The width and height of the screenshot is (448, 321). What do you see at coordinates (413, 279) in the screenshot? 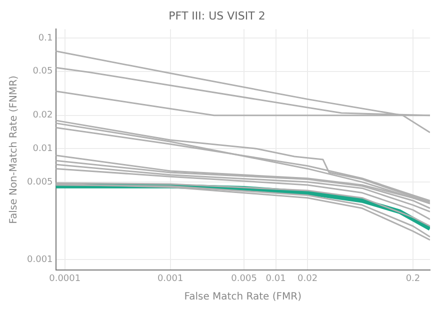
I see `x-tick-label: 0.2` at bounding box center [413, 279].